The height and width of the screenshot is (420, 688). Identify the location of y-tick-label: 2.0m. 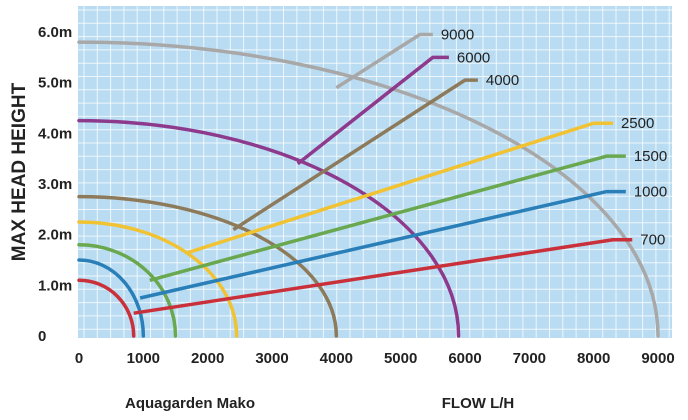
(55, 235).